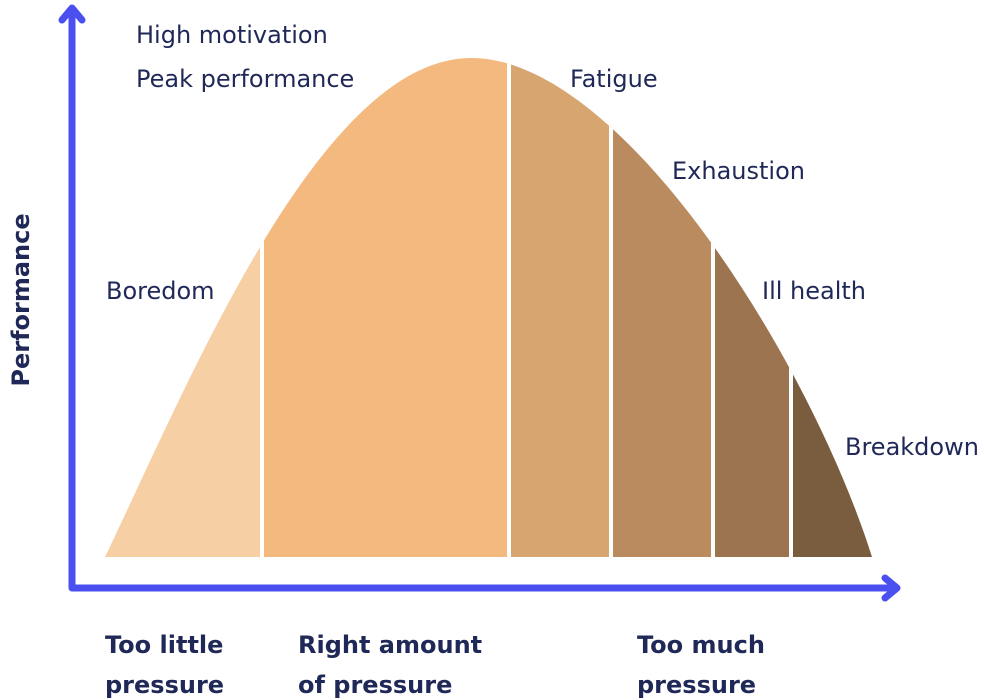 Image resolution: width=984 pixels, height=700 pixels. Describe the element at coordinates (21, 299) in the screenshot. I see `y-axis-label: Performance` at that location.